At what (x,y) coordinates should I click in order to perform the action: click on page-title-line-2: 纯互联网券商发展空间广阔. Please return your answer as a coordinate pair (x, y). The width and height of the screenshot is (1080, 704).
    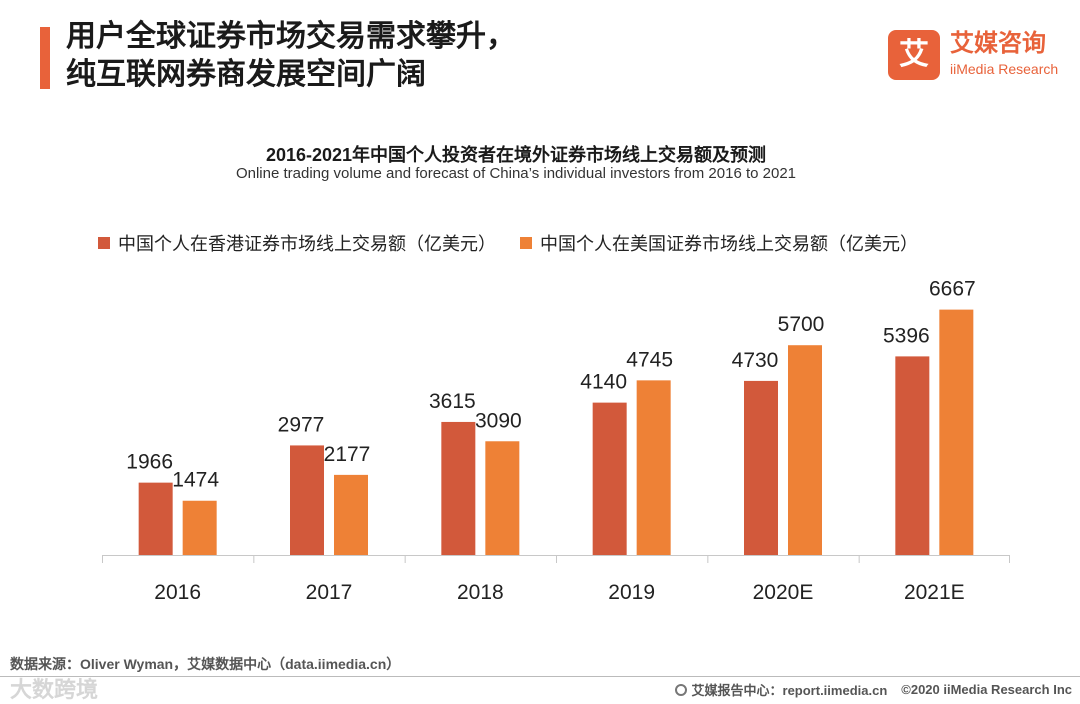
    Looking at the image, I should click on (246, 74).